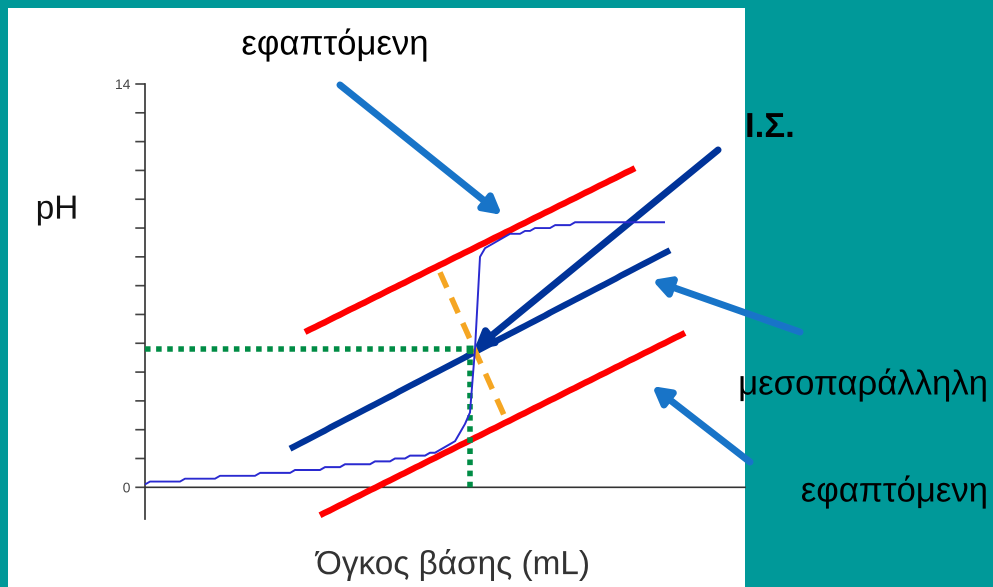 The height and width of the screenshot is (587, 993). Describe the element at coordinates (126, 487) in the screenshot. I see `y-tick-label: 0` at that location.